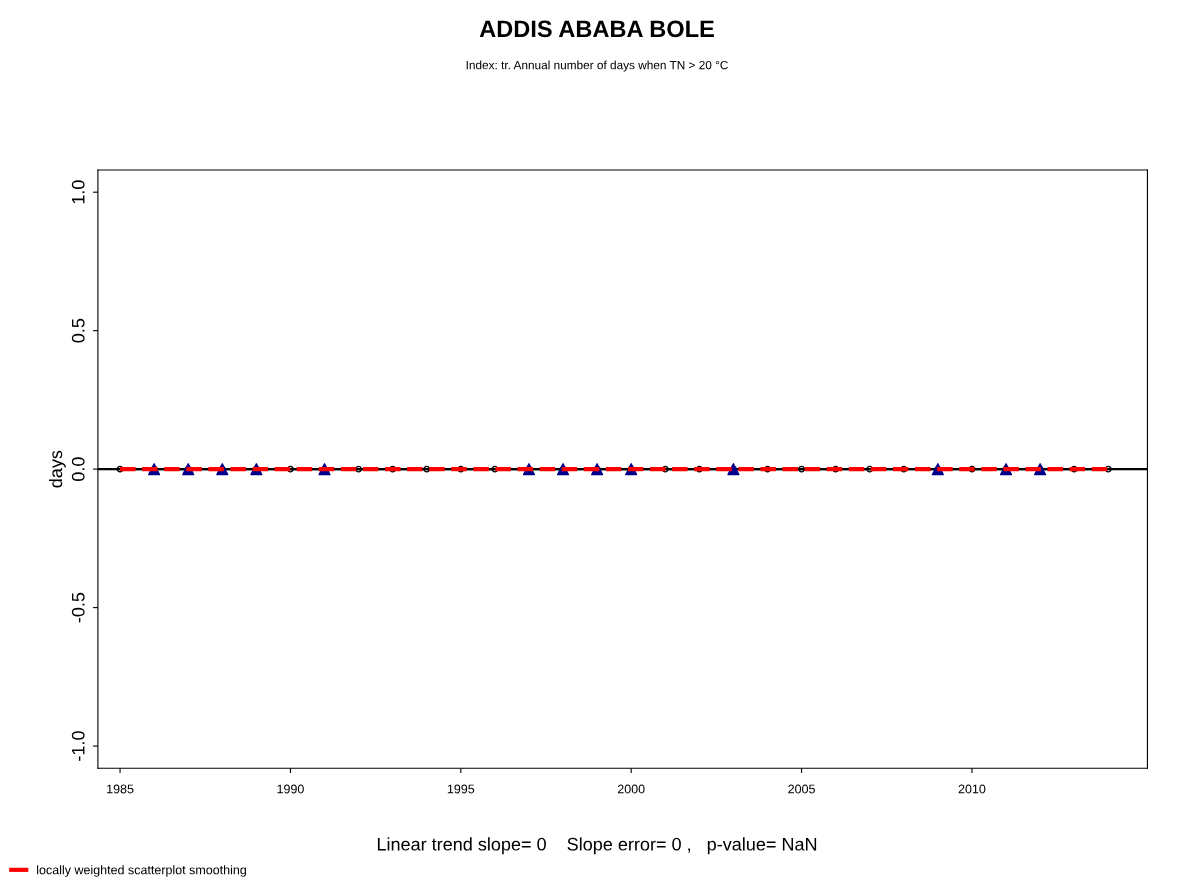 This screenshot has height=881, width=1194. What do you see at coordinates (141, 871) in the screenshot?
I see `legend-label: locally weighted scatterplot smoothing` at bounding box center [141, 871].